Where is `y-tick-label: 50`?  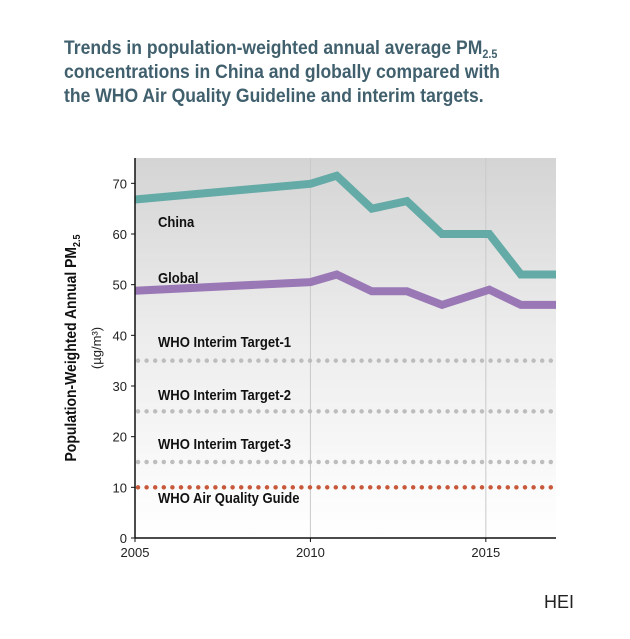 y-tick-label: 50 is located at coordinates (120, 285).